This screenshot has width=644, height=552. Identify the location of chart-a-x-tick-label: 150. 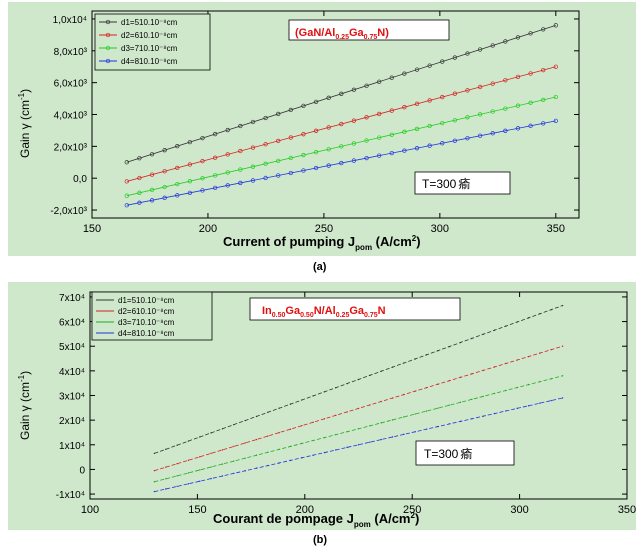
(92, 229).